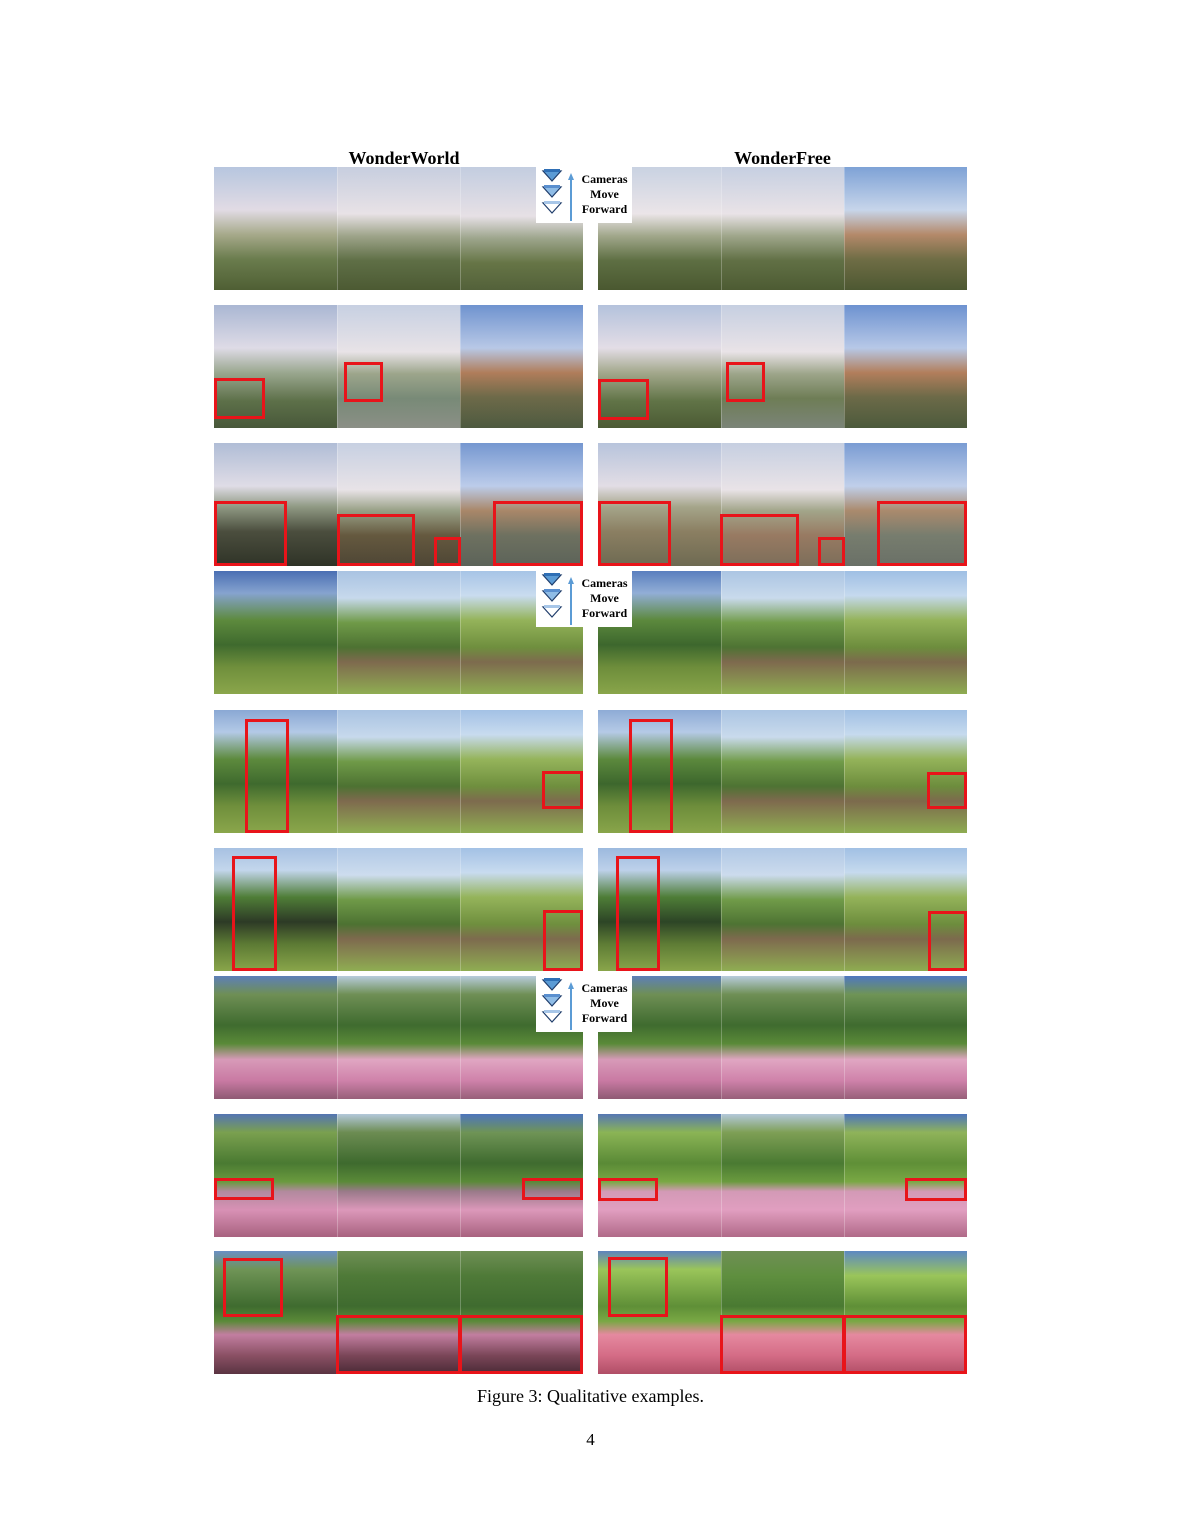  What do you see at coordinates (584, 599) in the screenshot?
I see `camera-legend-2: Cameras Move Forward` at bounding box center [584, 599].